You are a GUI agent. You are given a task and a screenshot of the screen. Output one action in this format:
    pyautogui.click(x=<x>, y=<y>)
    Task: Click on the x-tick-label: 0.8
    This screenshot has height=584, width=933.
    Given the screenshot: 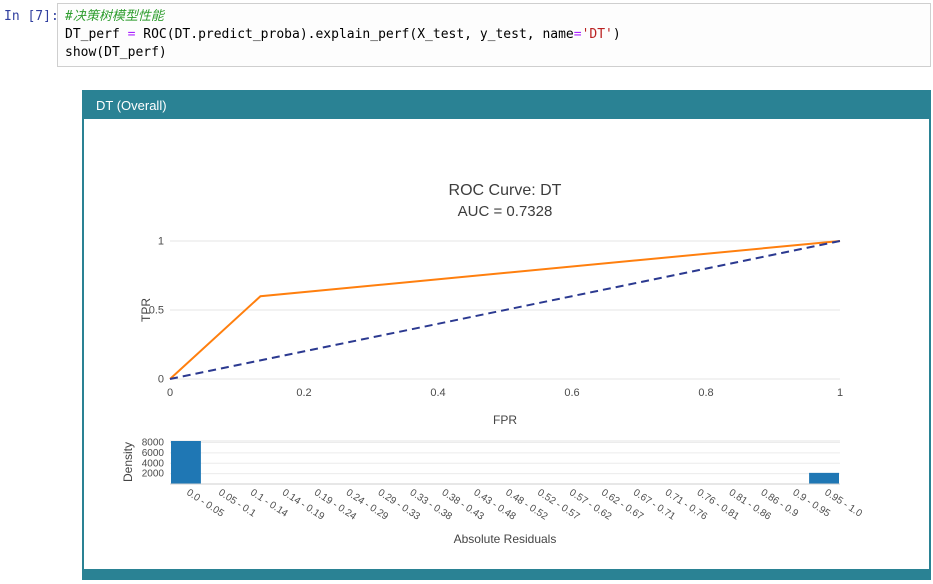 What is the action you would take?
    pyautogui.click(x=705, y=393)
    